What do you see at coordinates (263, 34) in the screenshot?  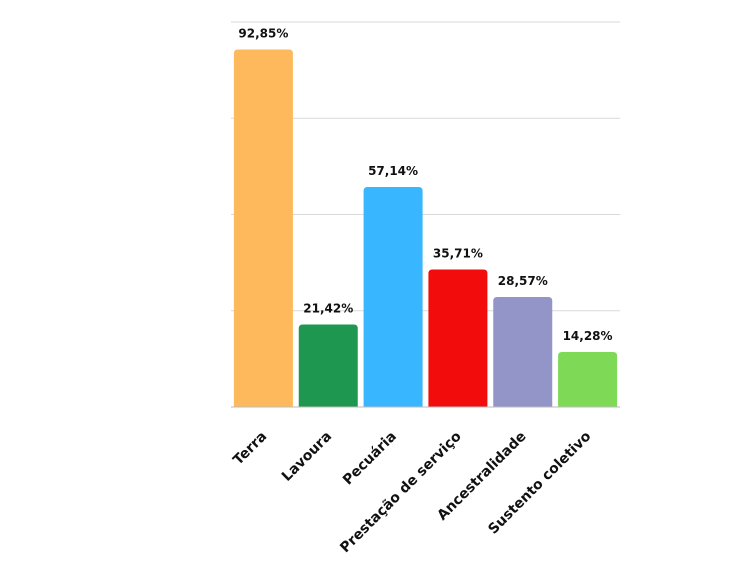 I see `value-label: 92,85%` at bounding box center [263, 34].